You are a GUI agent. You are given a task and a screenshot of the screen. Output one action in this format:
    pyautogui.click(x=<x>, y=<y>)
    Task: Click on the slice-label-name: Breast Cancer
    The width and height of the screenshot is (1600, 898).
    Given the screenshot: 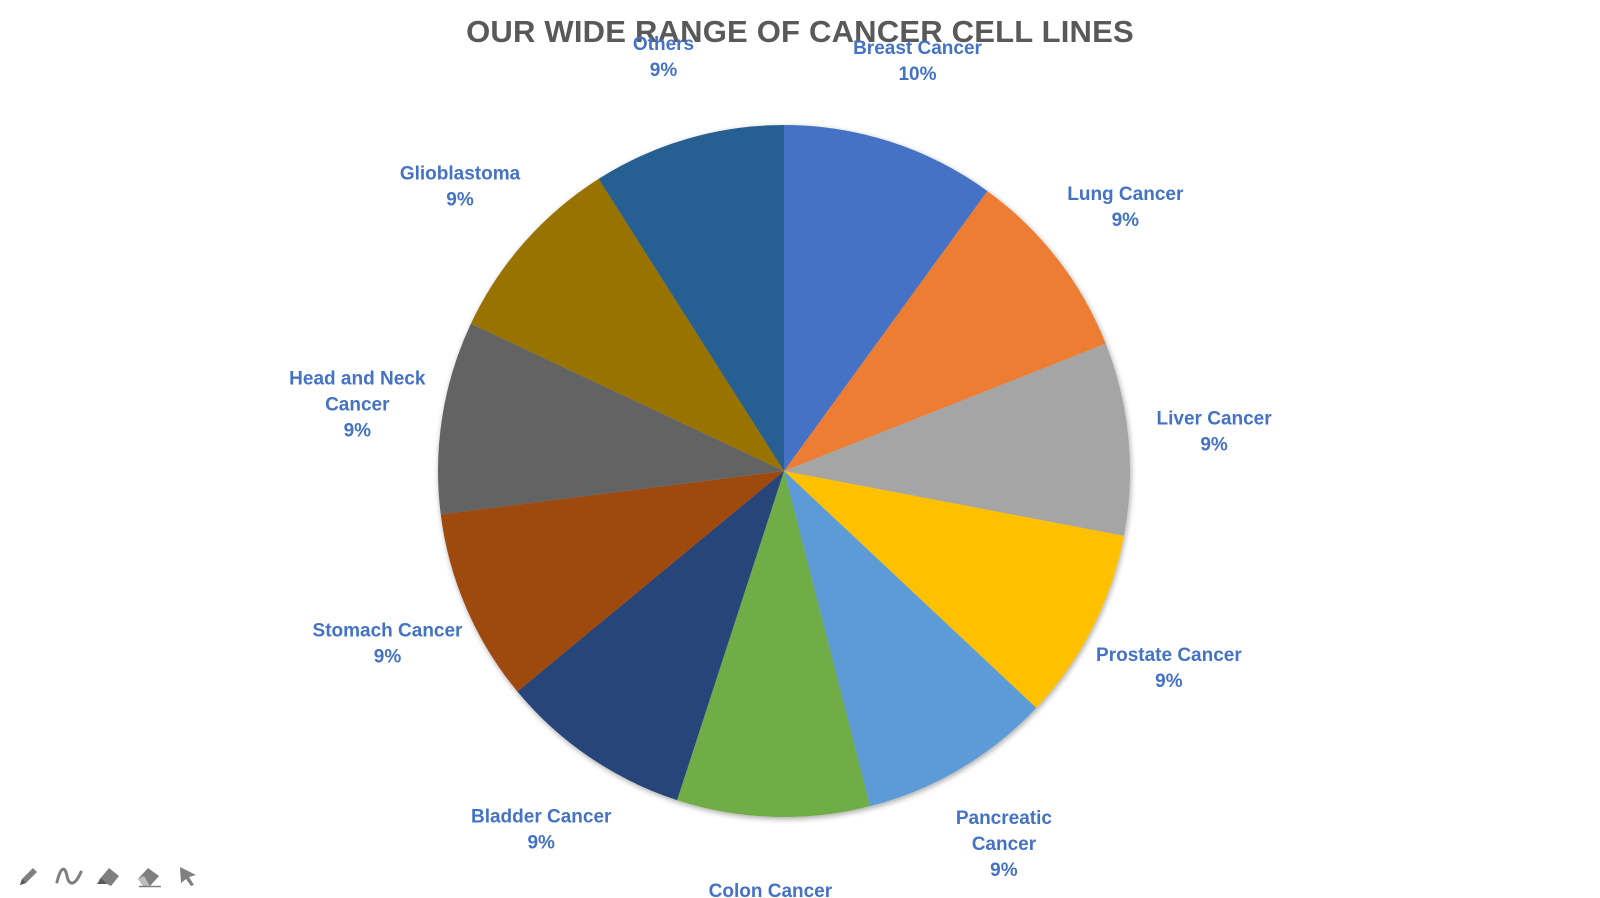 What is the action you would take?
    pyautogui.click(x=917, y=48)
    